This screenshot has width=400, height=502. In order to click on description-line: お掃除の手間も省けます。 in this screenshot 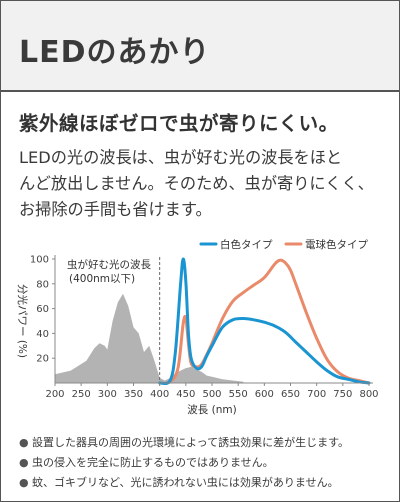, I will do `click(115, 209)`.